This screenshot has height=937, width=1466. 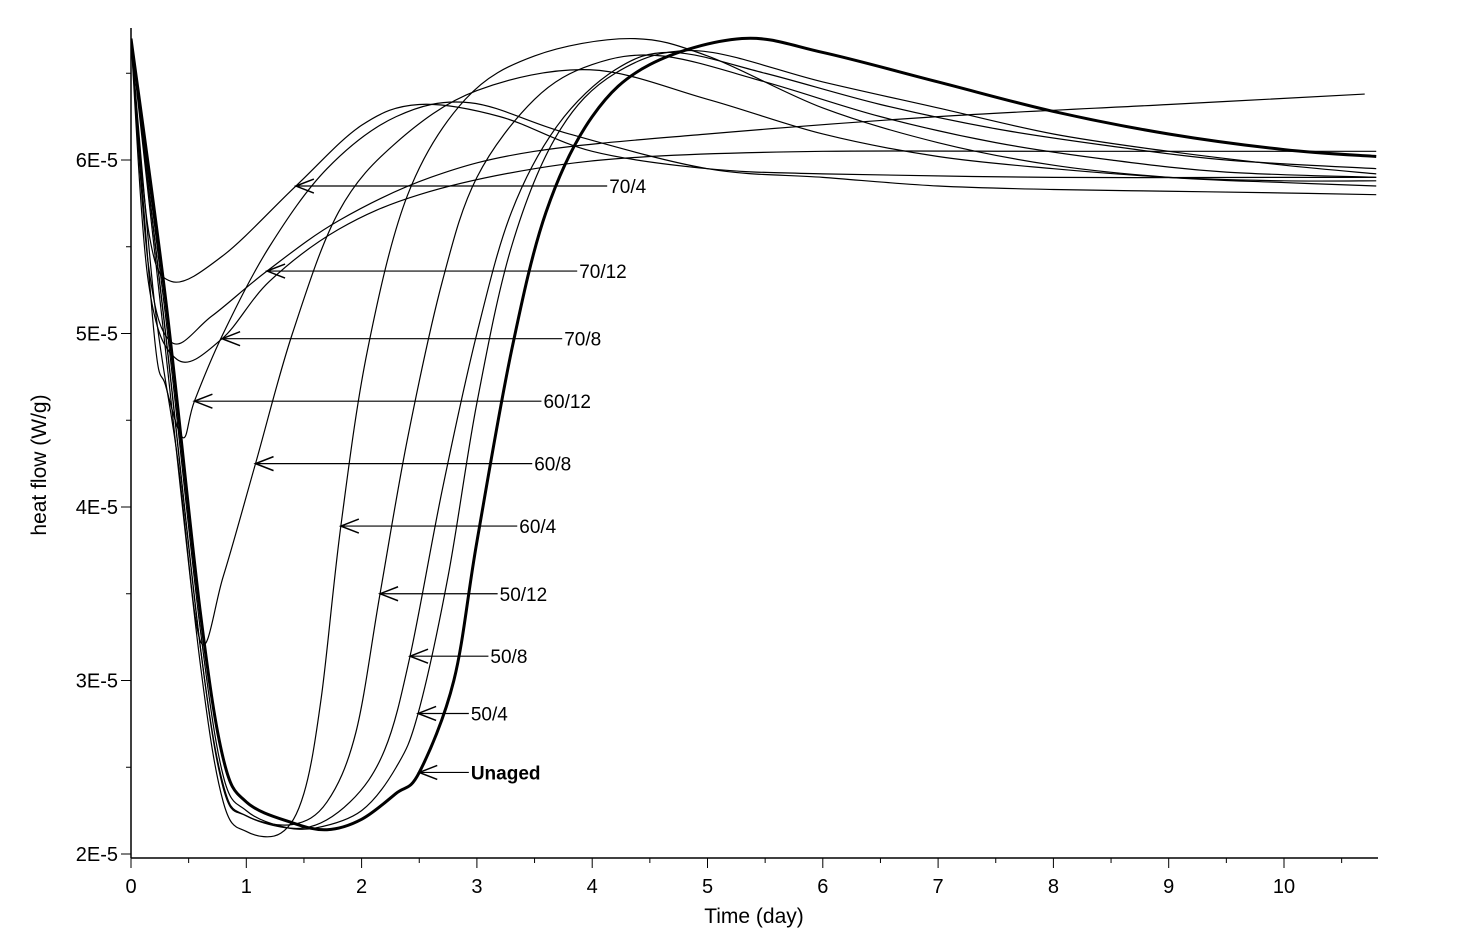 What do you see at coordinates (445, 272) in the screenshot?
I see `annotation-70-12: 70/12` at bounding box center [445, 272].